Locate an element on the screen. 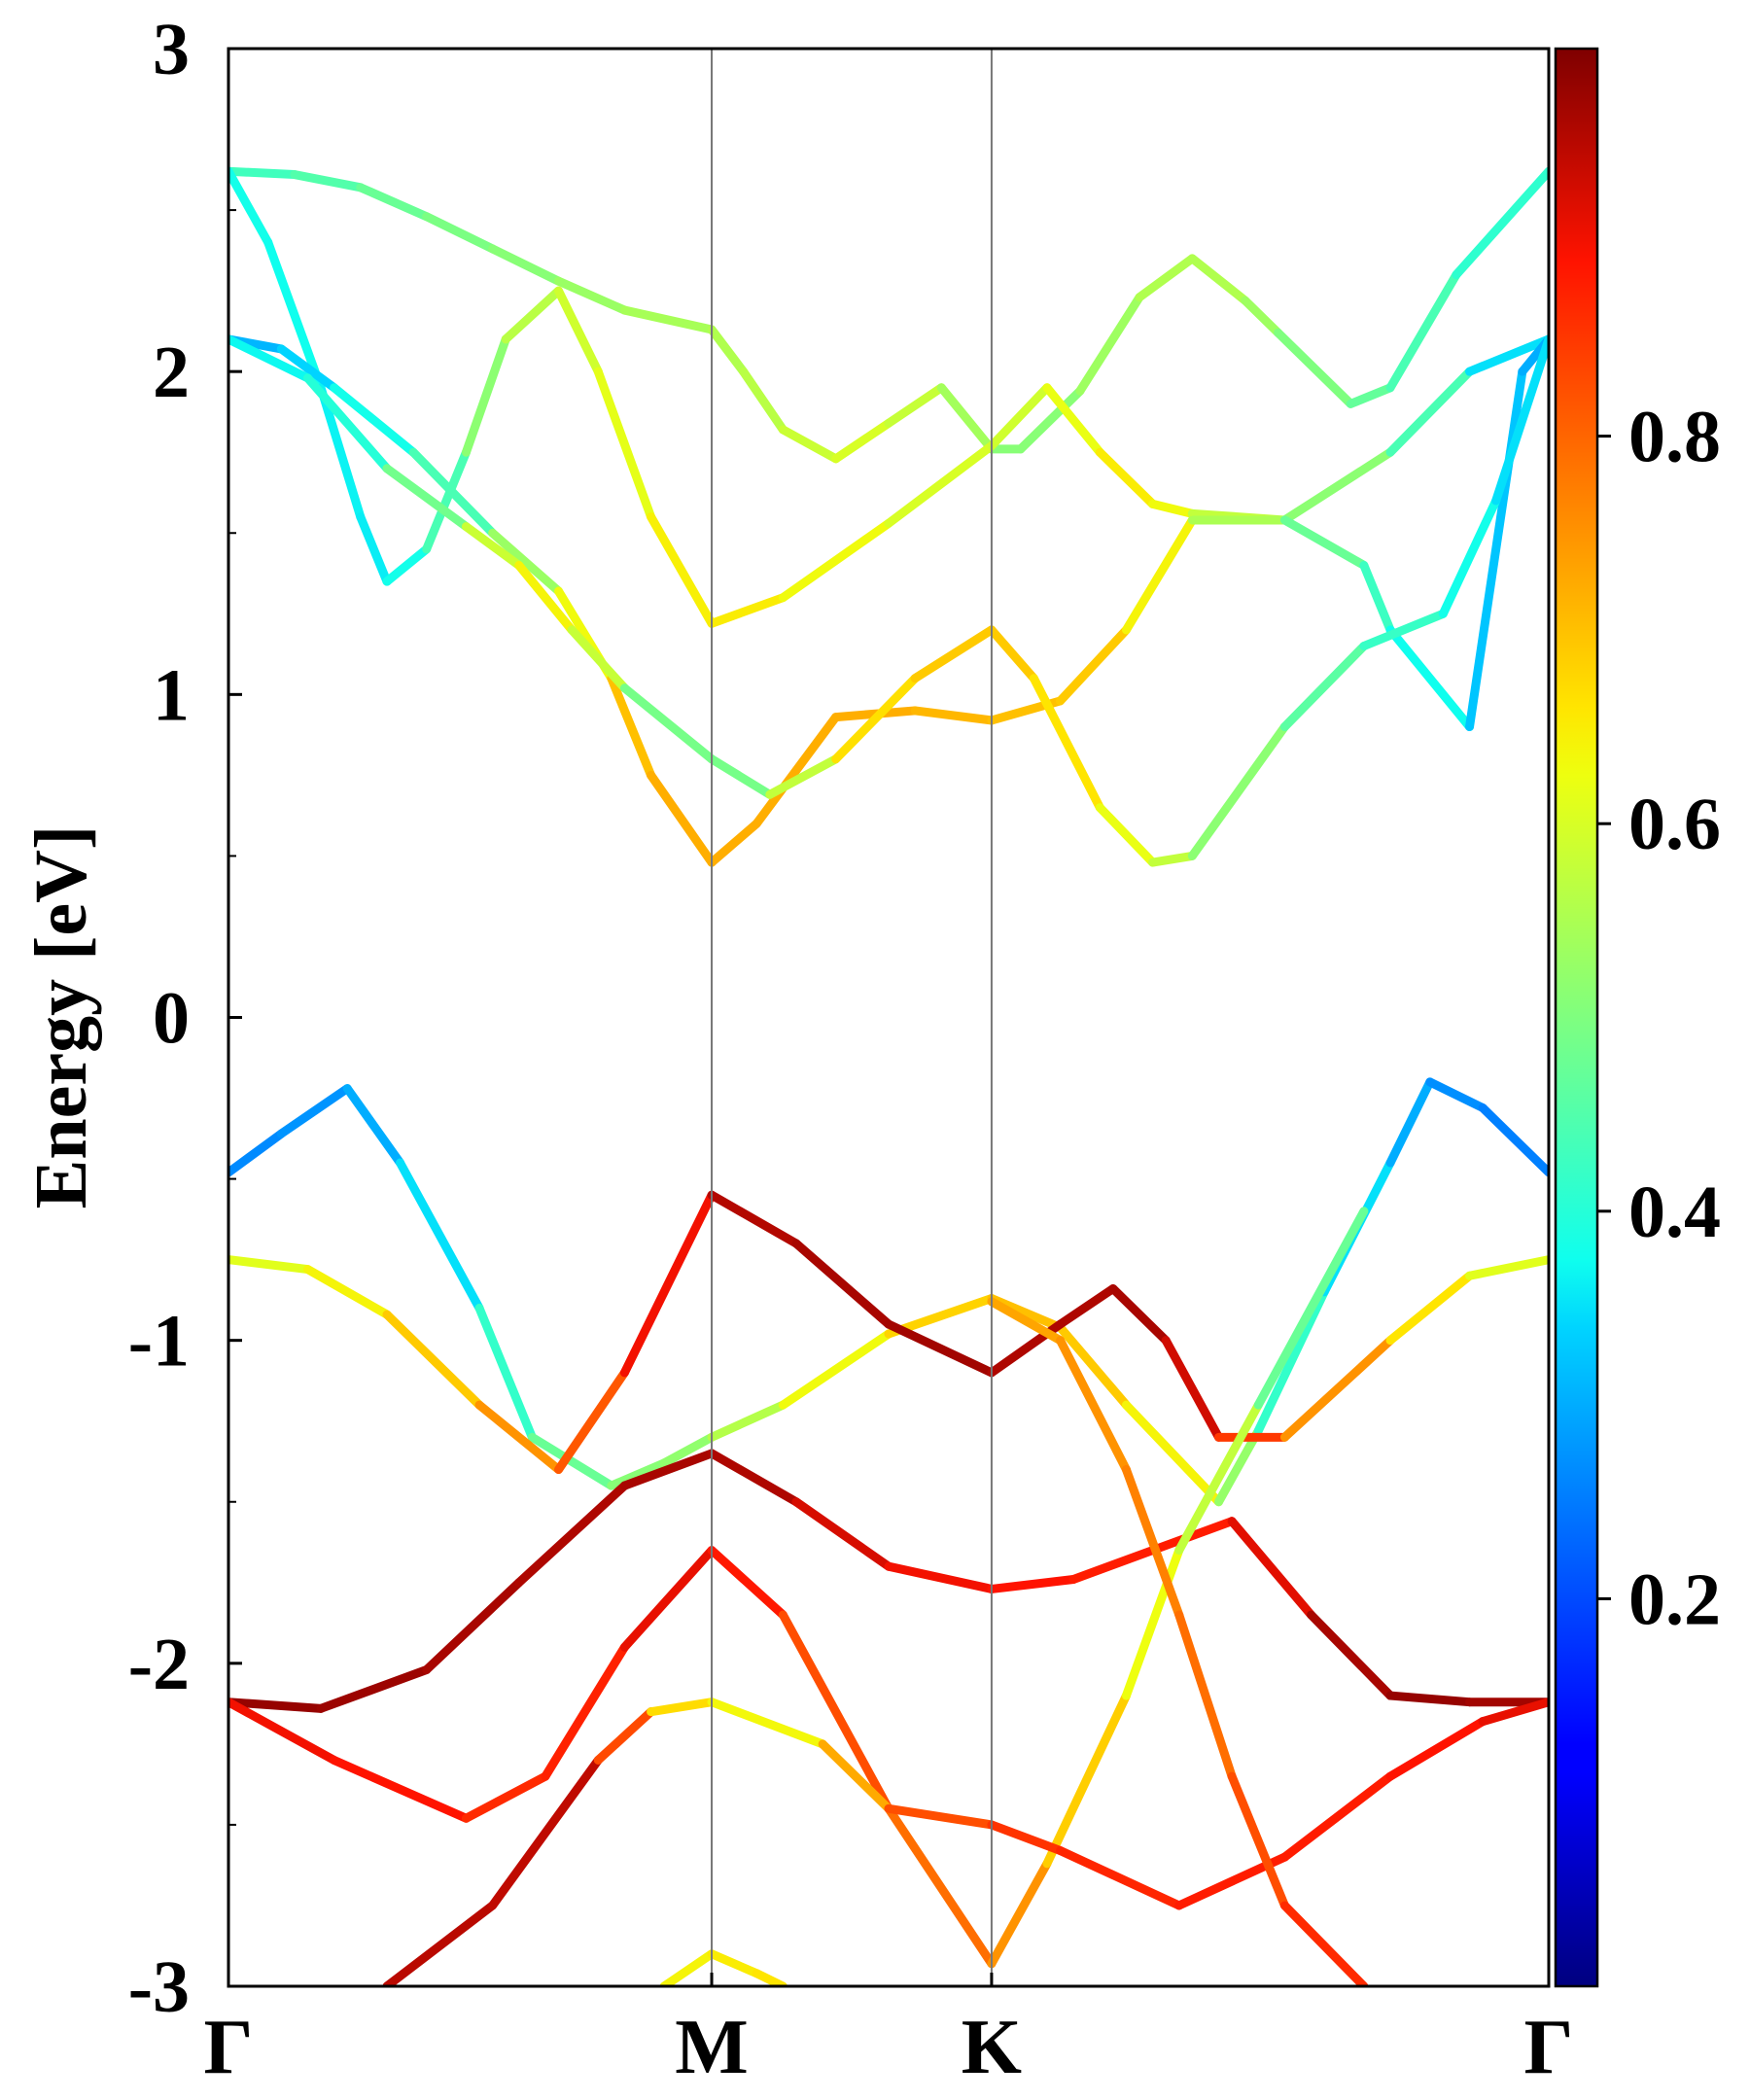  x-tick-label: M is located at coordinates (712, 2047).